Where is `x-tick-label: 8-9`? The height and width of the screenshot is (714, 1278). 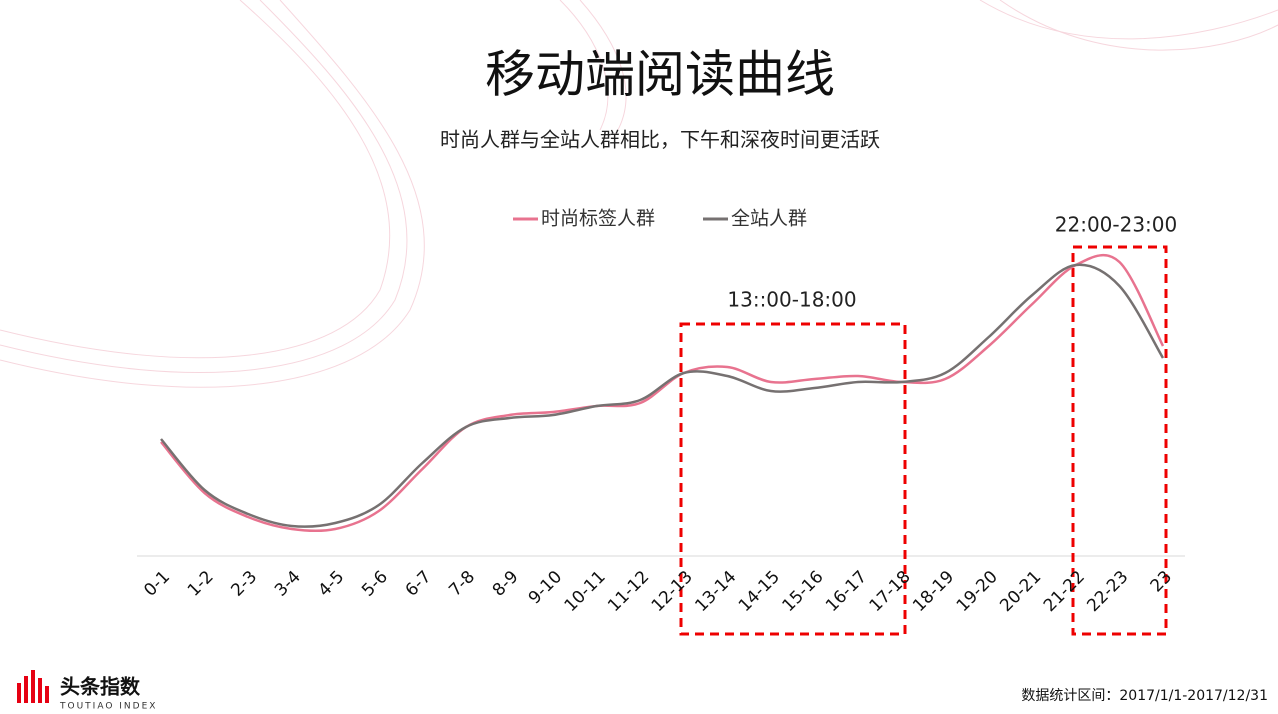 x-tick-label: 8-9 is located at coordinates (506, 584).